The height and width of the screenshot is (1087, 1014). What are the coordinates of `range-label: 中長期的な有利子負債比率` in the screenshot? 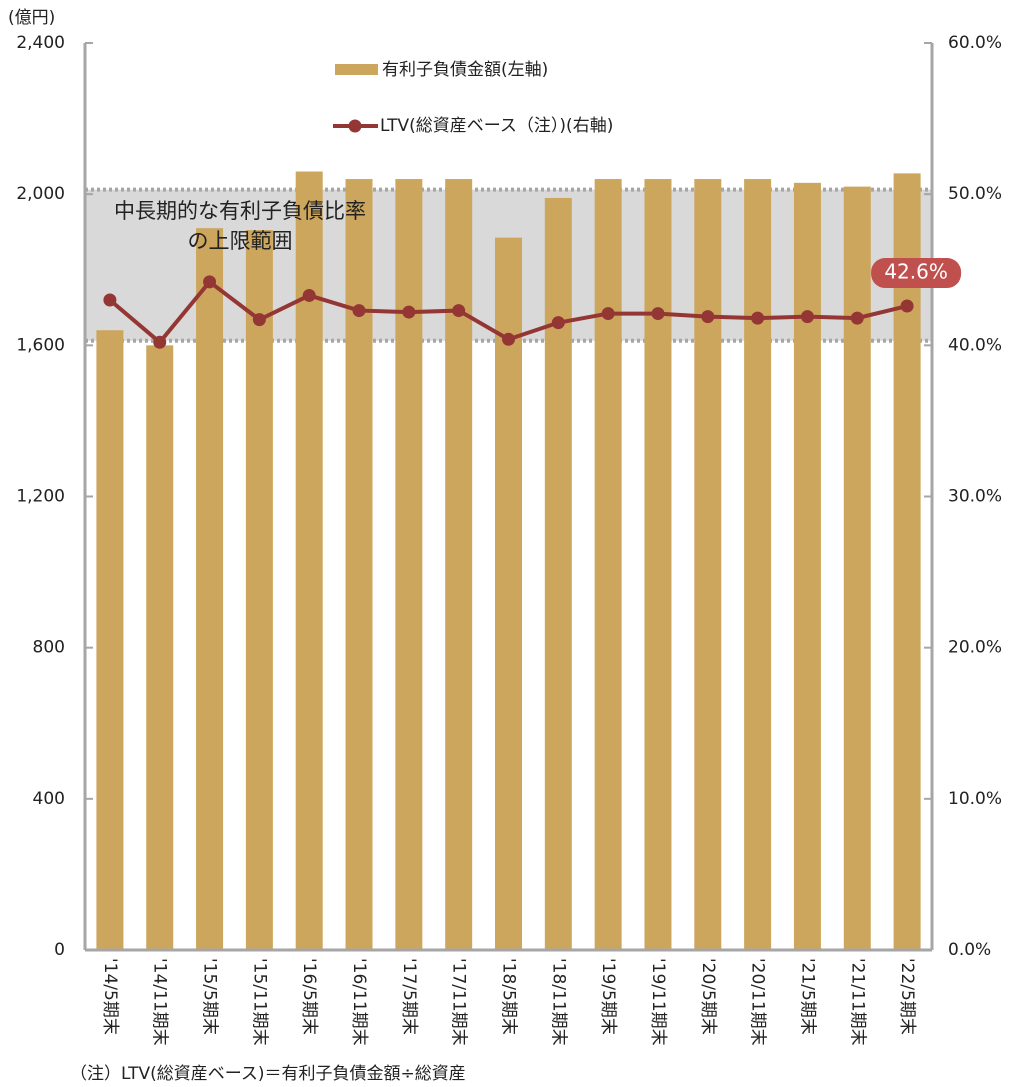 It's located at (240, 211).